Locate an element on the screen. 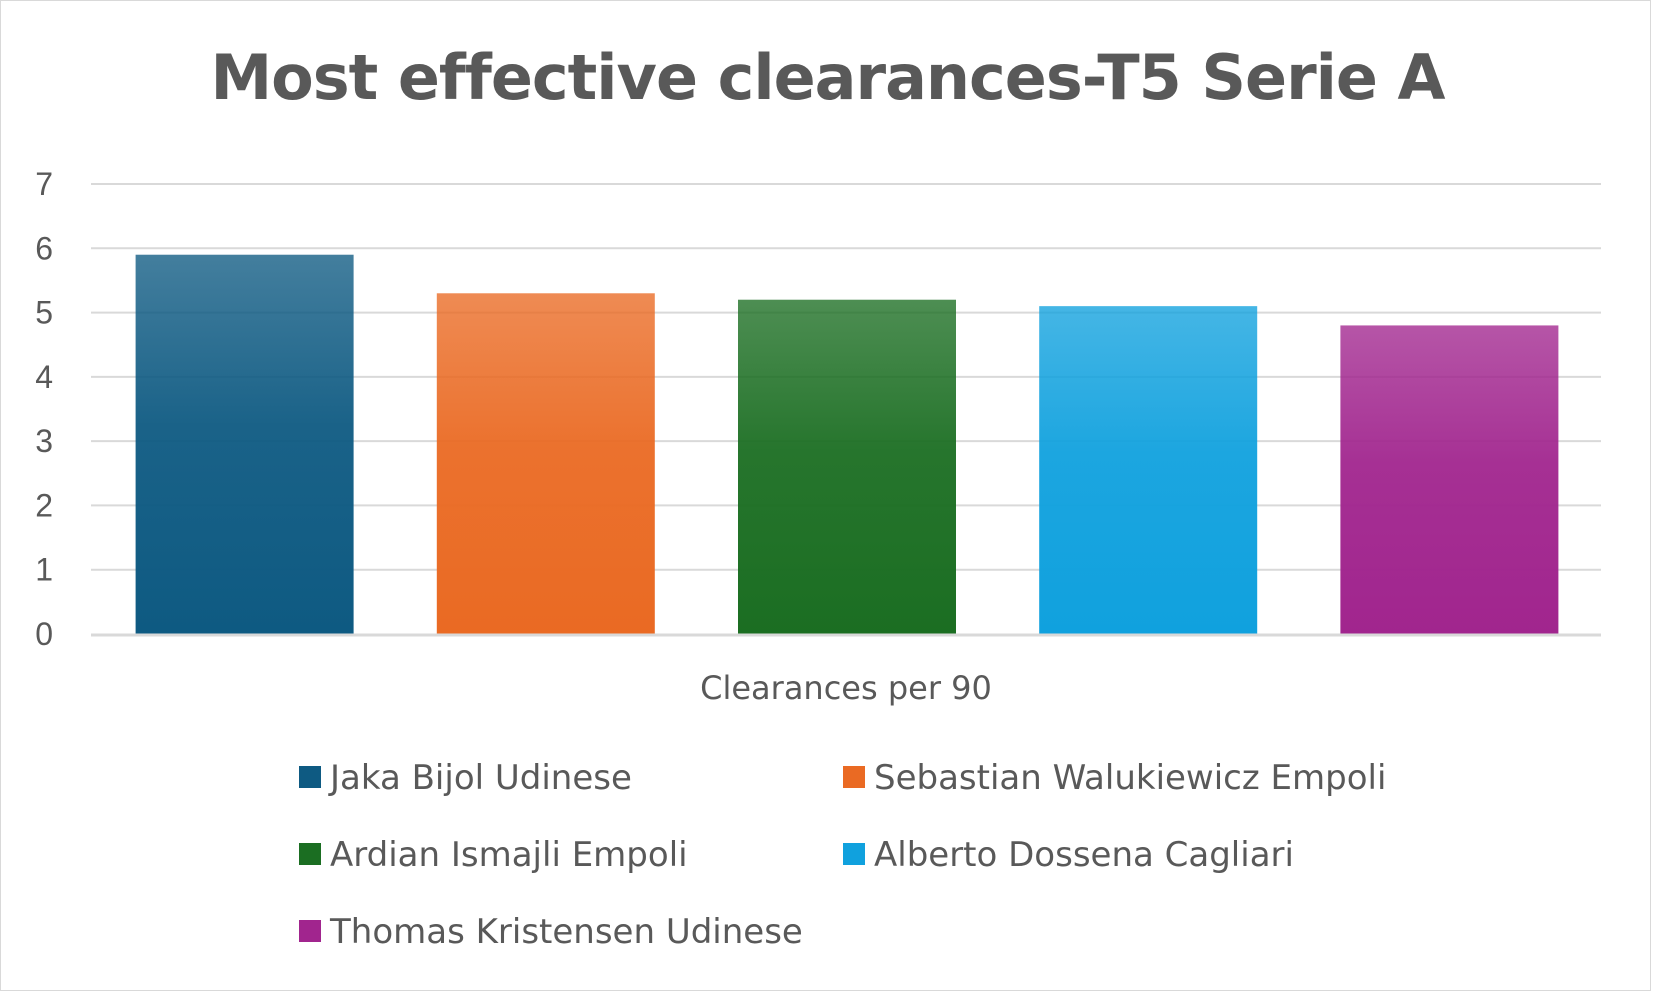 This screenshot has height=993, width=1653. y-tick-label: 4 is located at coordinates (44, 377).